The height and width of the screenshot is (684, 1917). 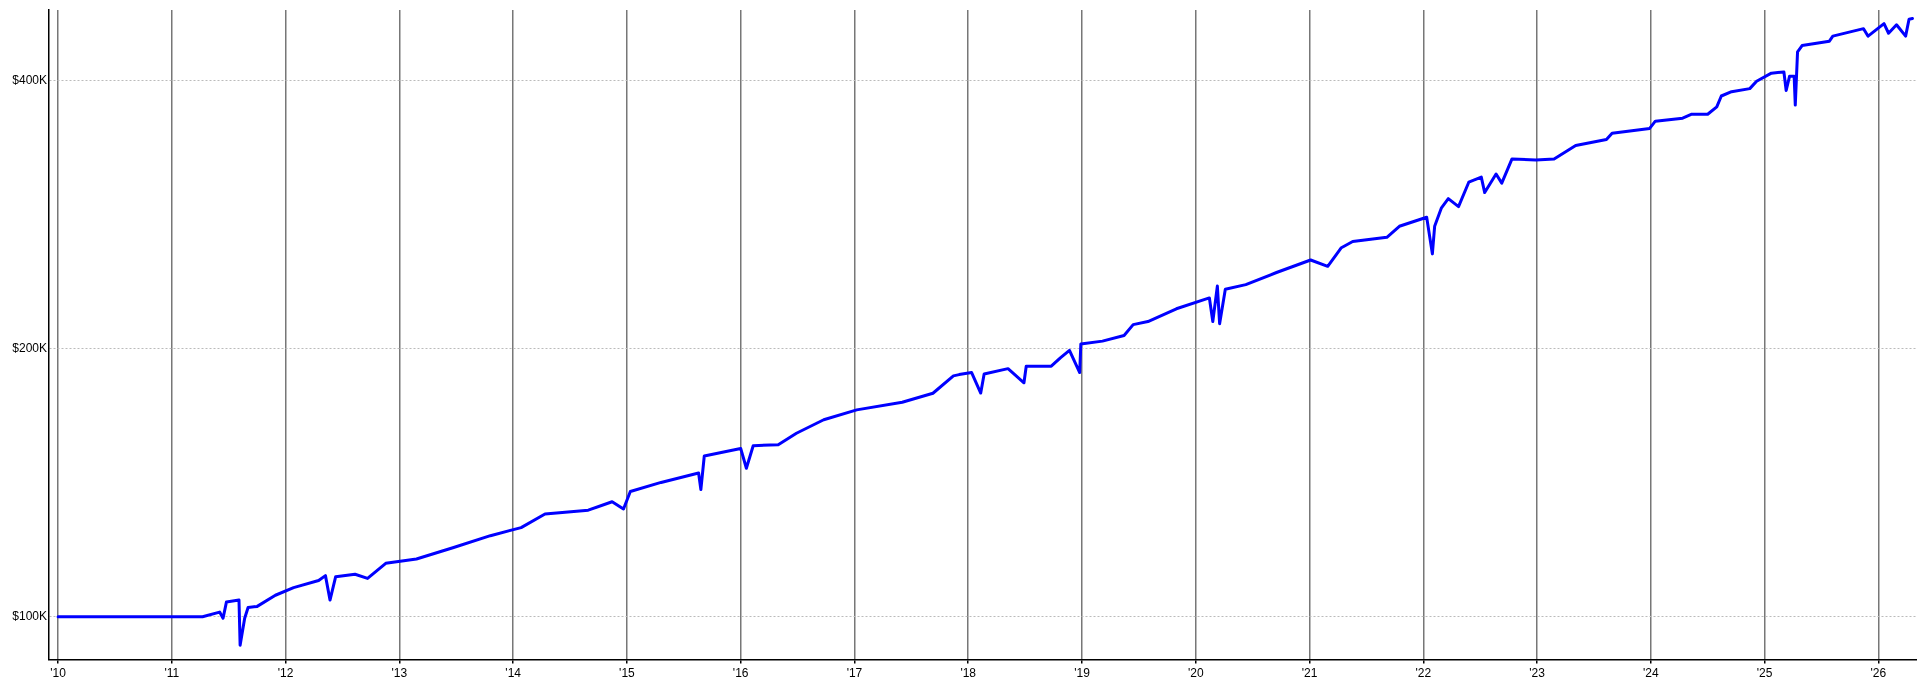 What do you see at coordinates (29, 79) in the screenshot?
I see `y-tick-label: $400K` at bounding box center [29, 79].